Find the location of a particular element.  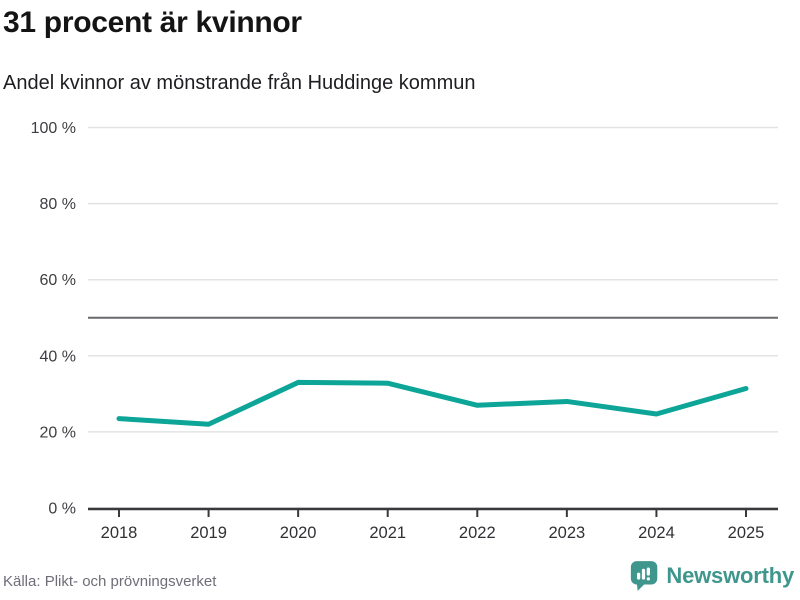

brand-link: Newsworthy is located at coordinates (712, 576).